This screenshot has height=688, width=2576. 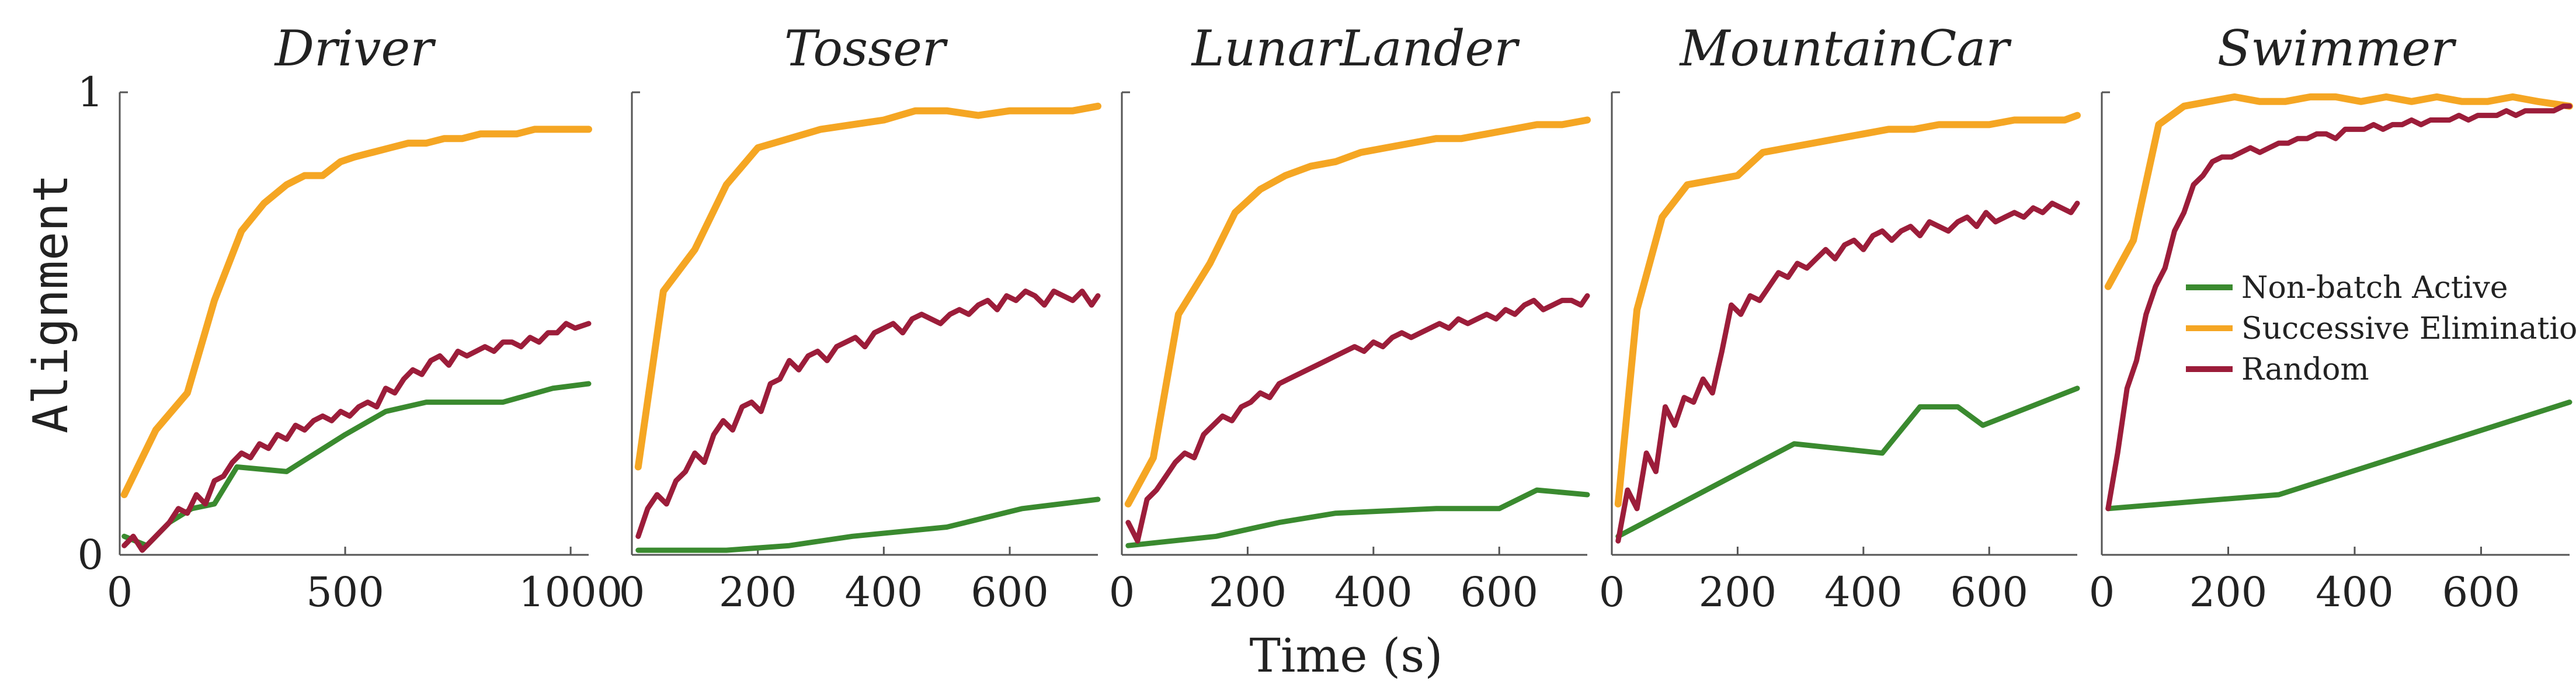 What do you see at coordinates (2305, 369) in the screenshot?
I see `legend-label-random: Random` at bounding box center [2305, 369].